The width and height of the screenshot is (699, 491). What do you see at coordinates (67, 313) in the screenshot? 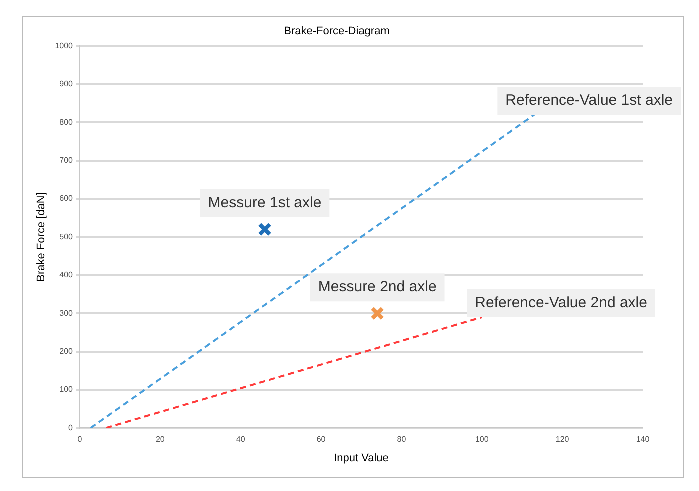
I see `y-tick-label: 300` at bounding box center [67, 313].